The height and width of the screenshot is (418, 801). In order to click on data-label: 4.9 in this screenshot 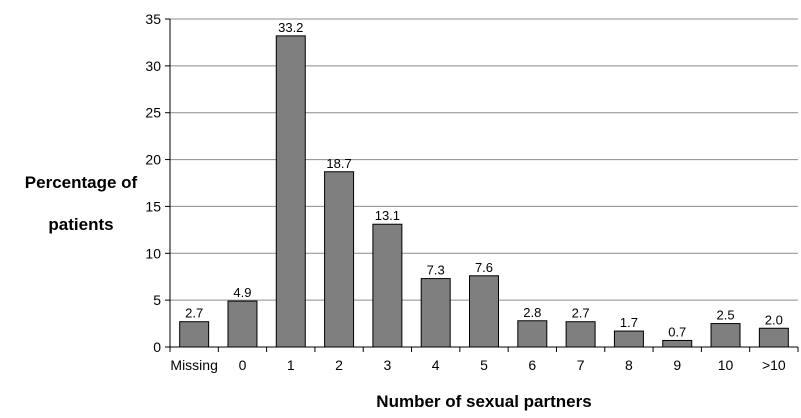, I will do `click(242, 292)`.